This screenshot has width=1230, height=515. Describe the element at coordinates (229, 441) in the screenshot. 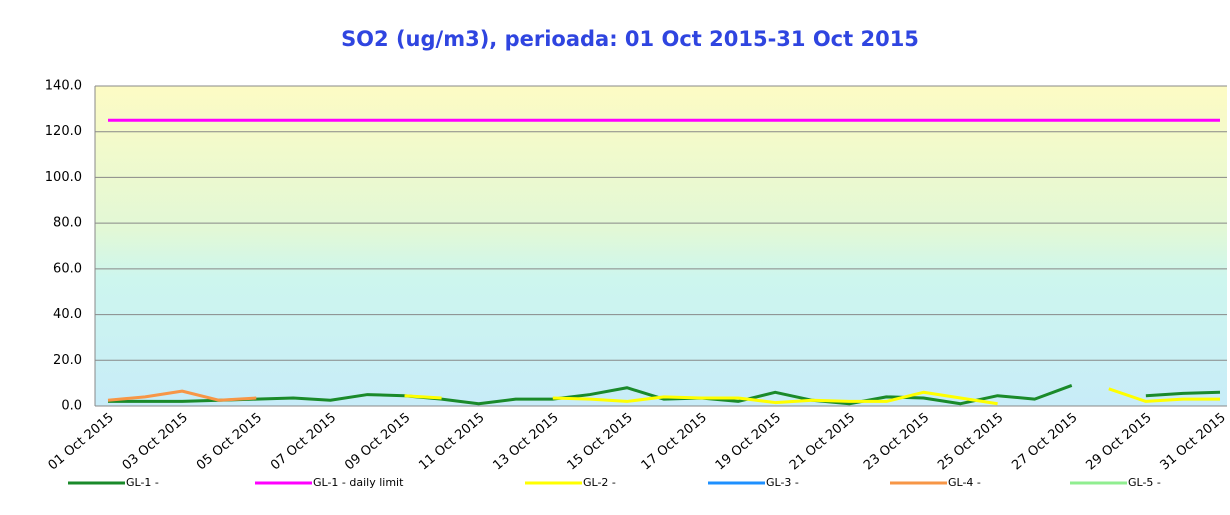

I see `x-tick-label: 05 Oct 2015` at that location.